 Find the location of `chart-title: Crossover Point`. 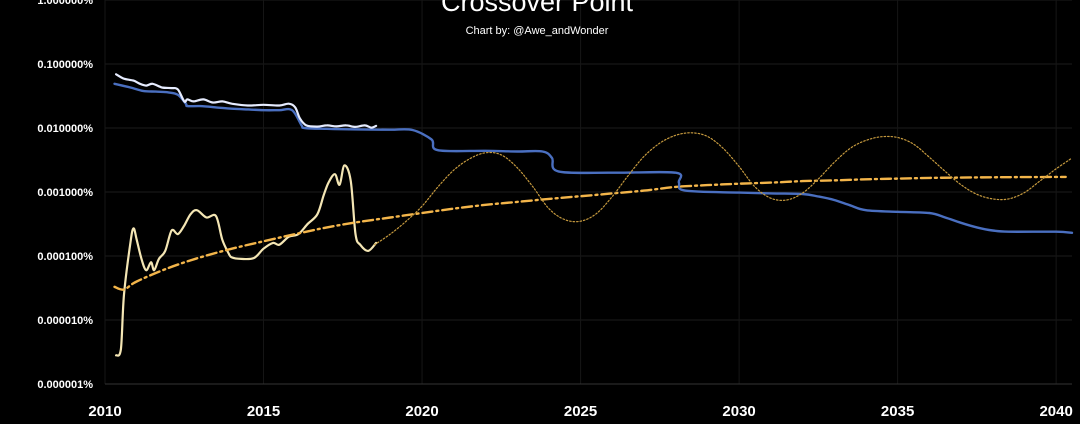

chart-title: Crossover Point is located at coordinates (537, 8).